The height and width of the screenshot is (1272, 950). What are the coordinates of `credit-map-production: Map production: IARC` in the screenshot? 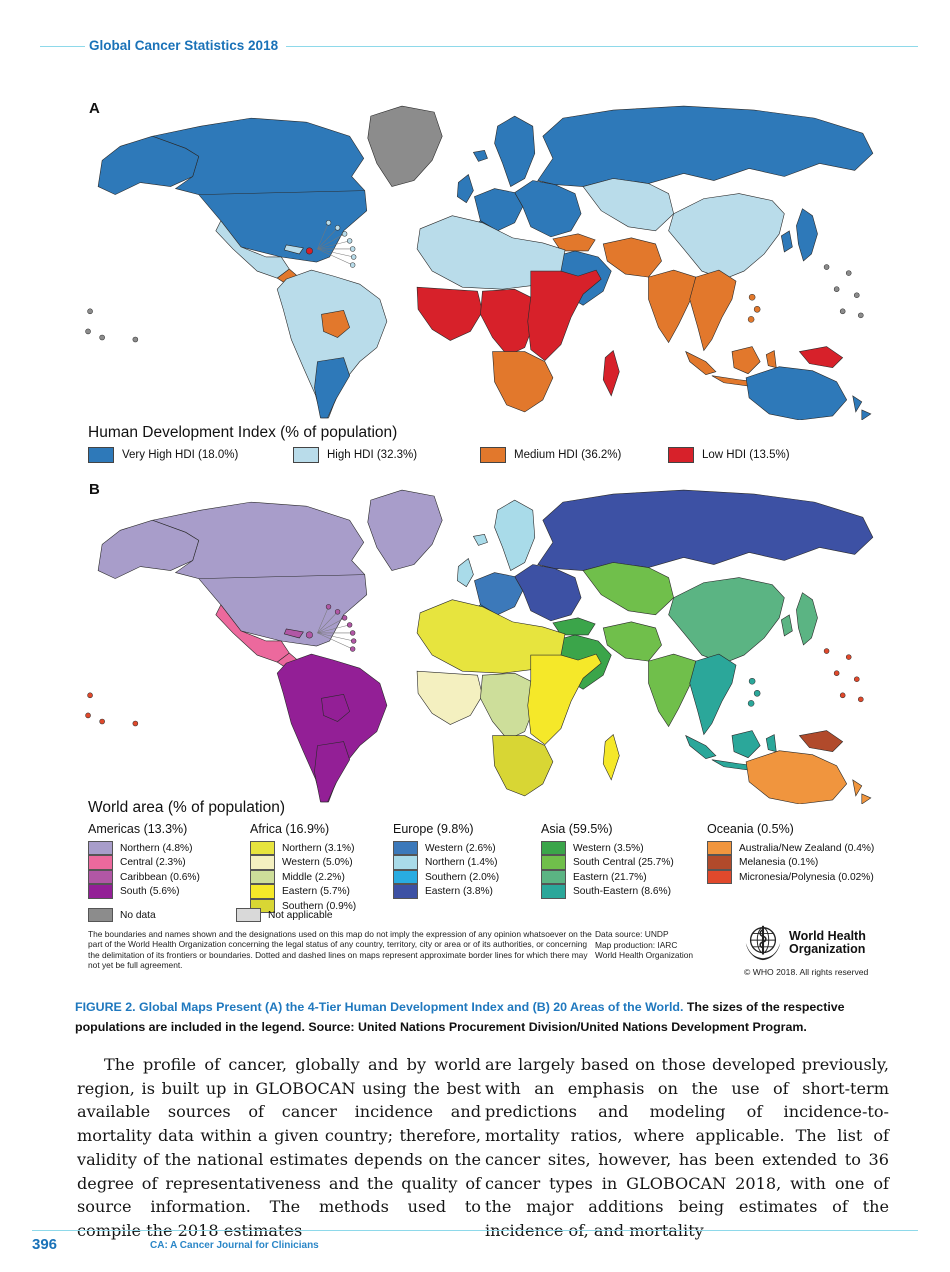 It's located at (636, 944).